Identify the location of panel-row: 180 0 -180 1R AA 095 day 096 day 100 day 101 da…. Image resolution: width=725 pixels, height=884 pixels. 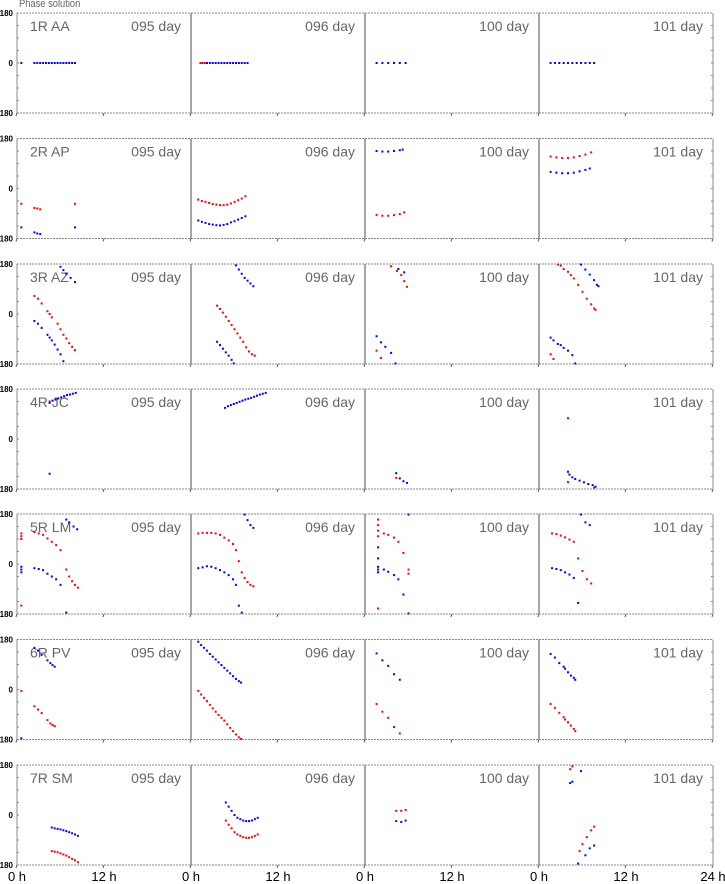
(357, 63).